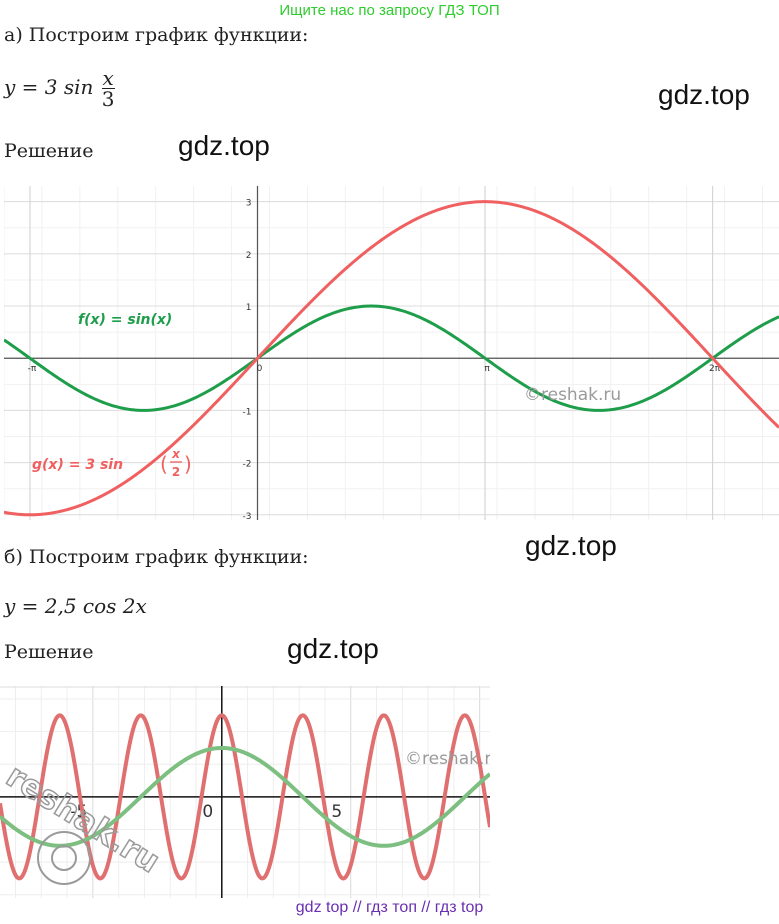 Image resolution: width=779 pixels, height=924 pixels. What do you see at coordinates (249, 204) in the screenshot?
I see `chart-a-y-tick-label: 3` at bounding box center [249, 204].